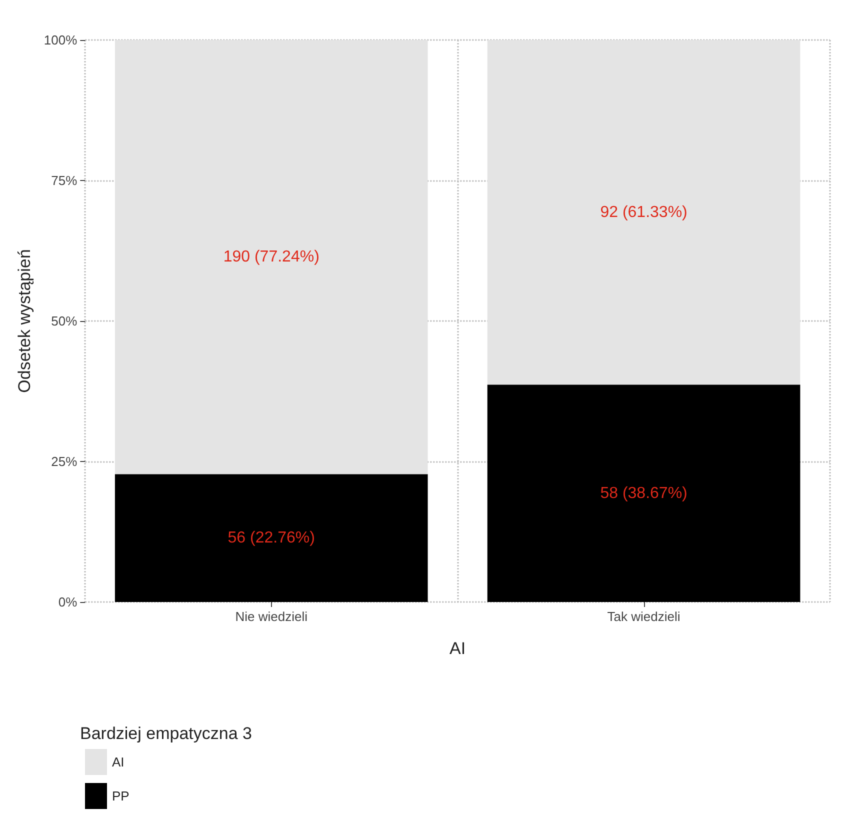 This screenshot has height=822, width=842. I want to click on y-tick-label: 50%, so click(64, 321).